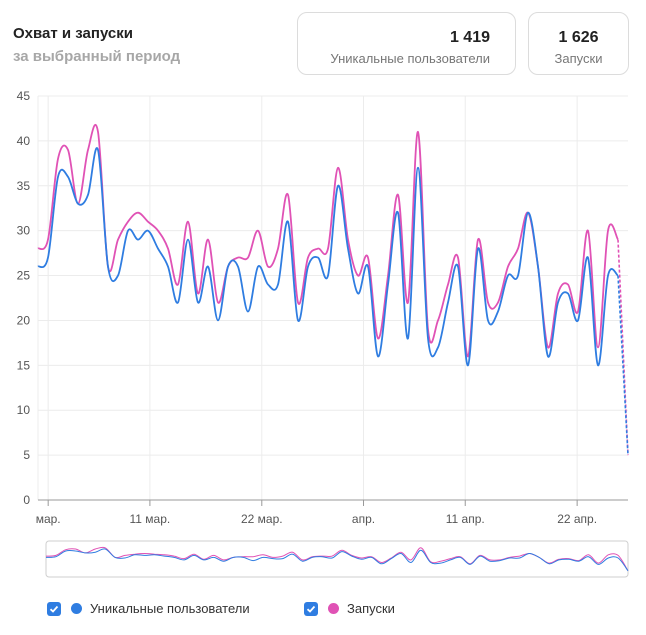 The height and width of the screenshot is (635, 646). Describe the element at coordinates (578, 37) in the screenshot. I see `launches-count: 1 626` at that location.